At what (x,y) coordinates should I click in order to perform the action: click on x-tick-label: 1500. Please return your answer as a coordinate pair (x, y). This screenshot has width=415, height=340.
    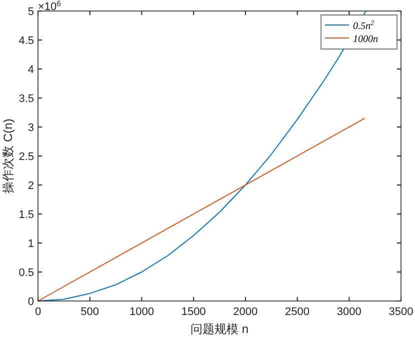
    Looking at the image, I should click on (193, 312).